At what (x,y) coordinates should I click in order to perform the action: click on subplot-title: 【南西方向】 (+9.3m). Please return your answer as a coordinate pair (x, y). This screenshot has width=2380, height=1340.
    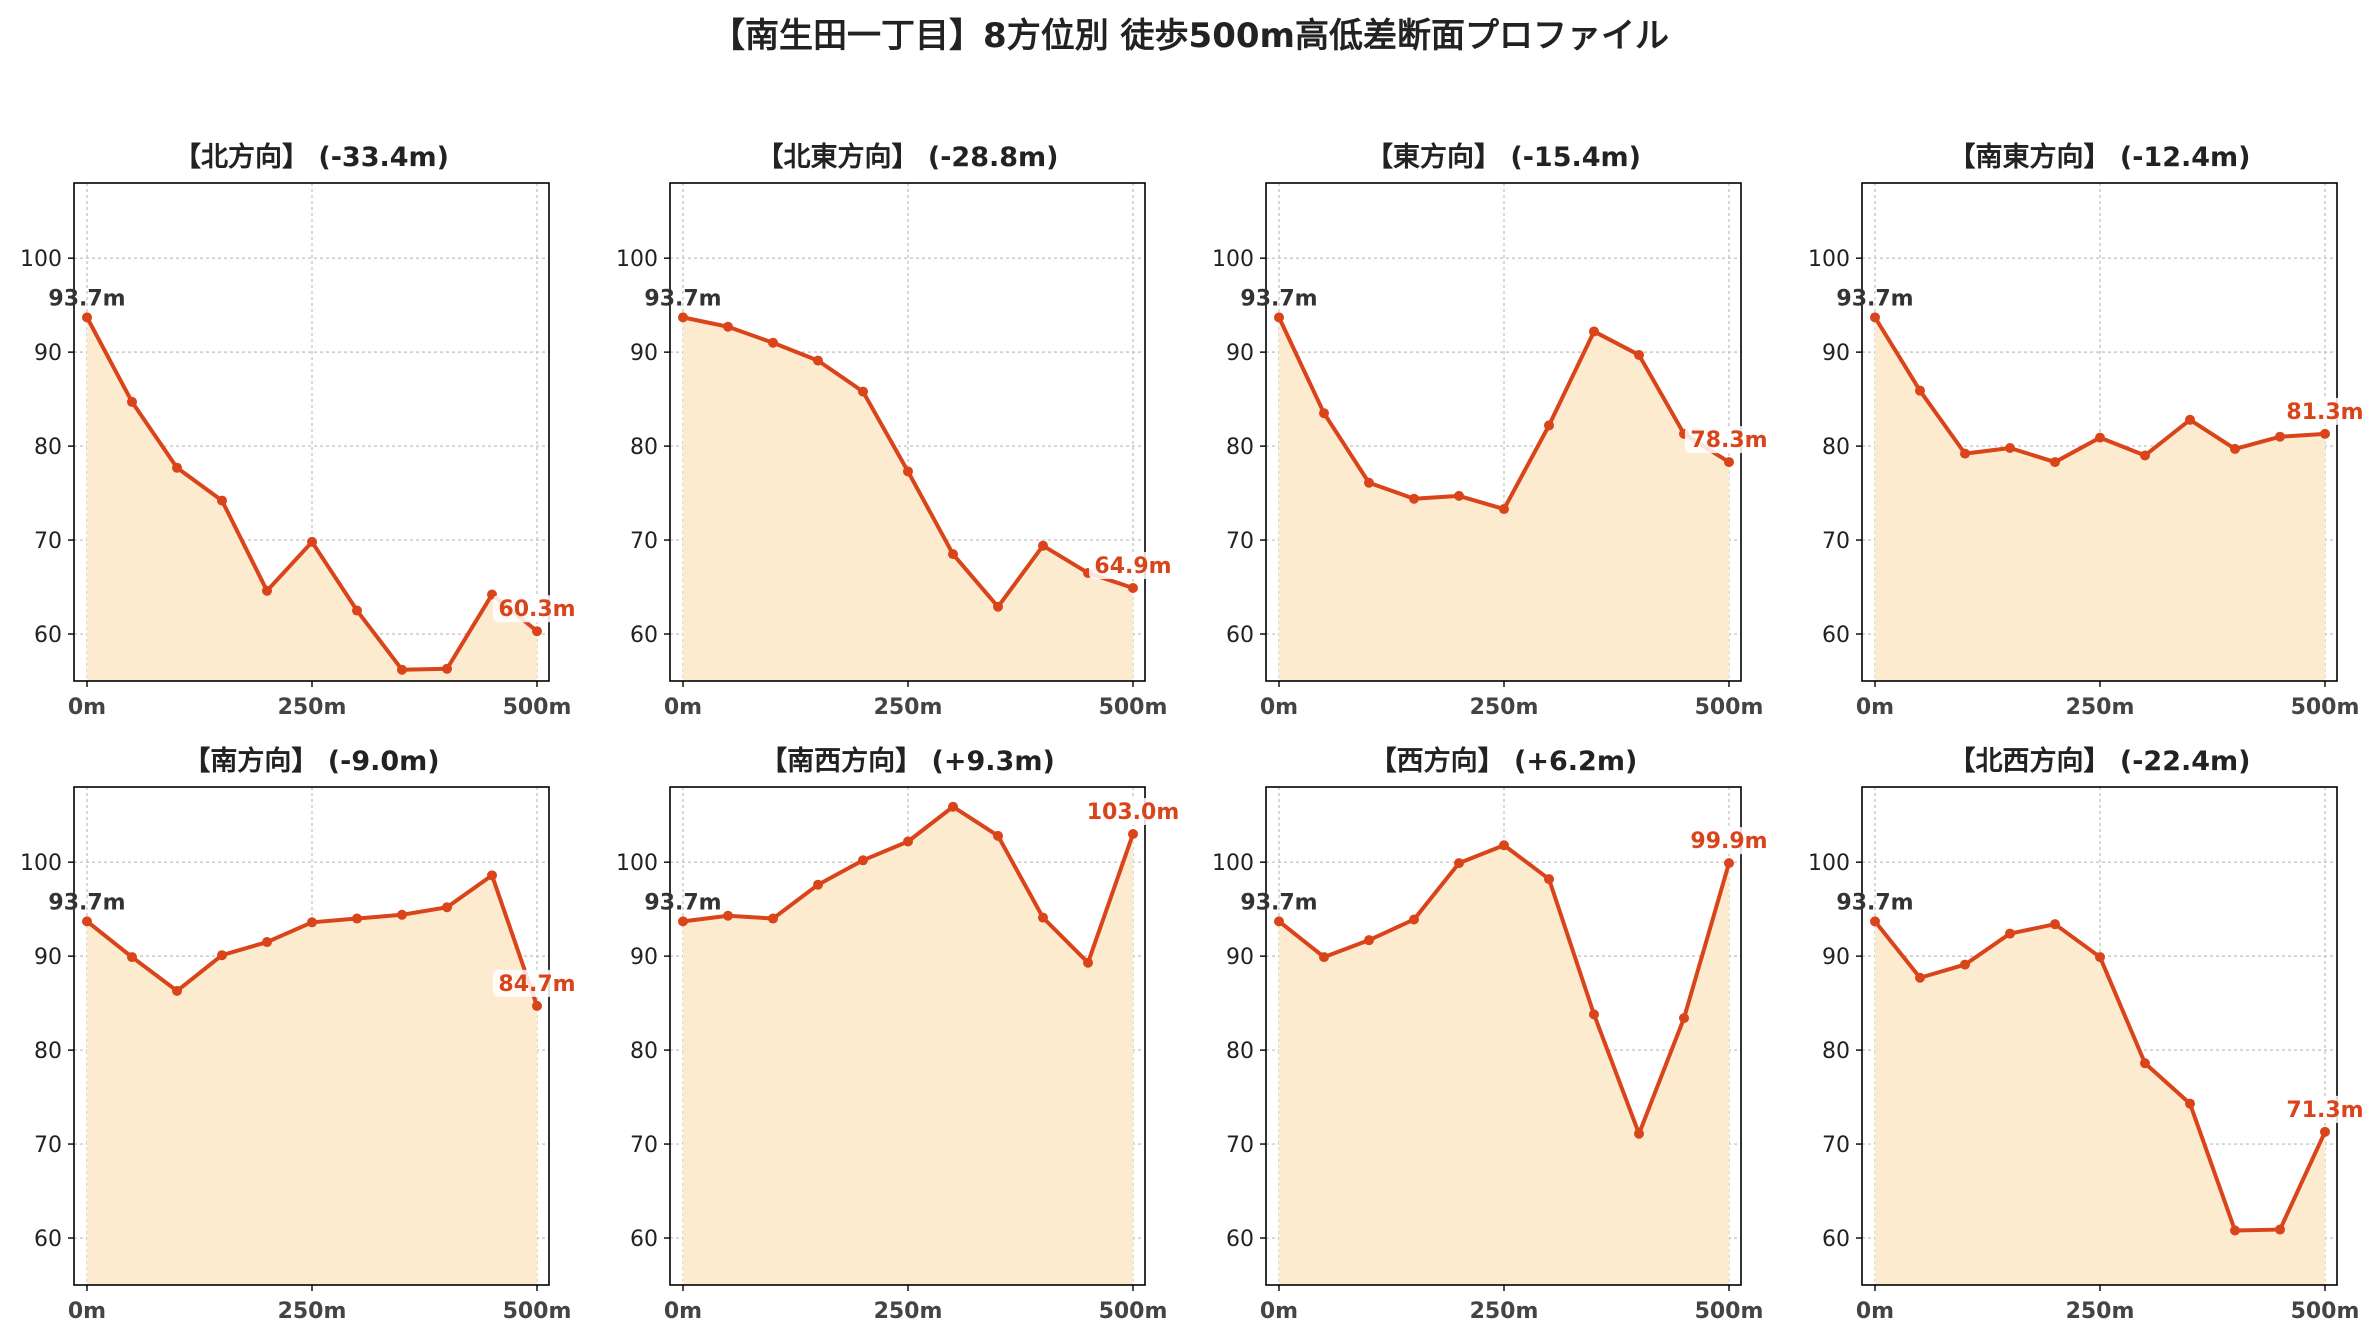
    Looking at the image, I should click on (907, 761).